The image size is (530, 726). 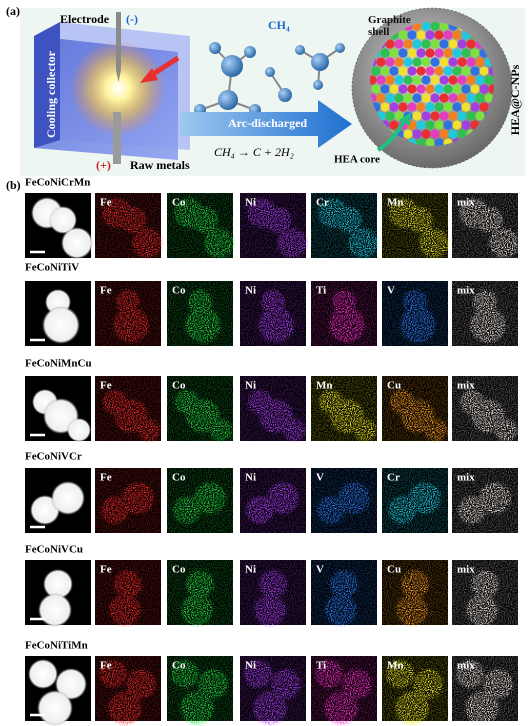 What do you see at coordinates (322, 203) in the screenshot?
I see `element-label: Cr` at bounding box center [322, 203].